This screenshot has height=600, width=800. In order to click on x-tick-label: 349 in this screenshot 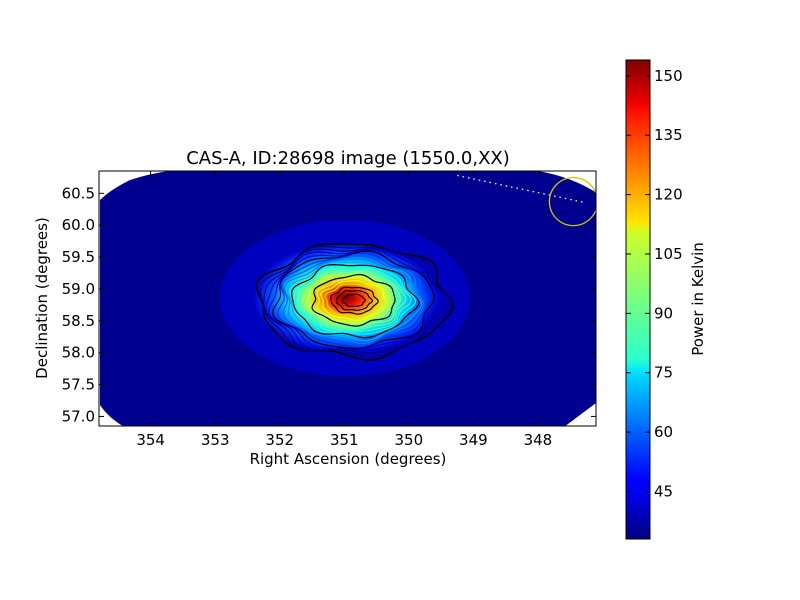, I will do `click(473, 440)`.